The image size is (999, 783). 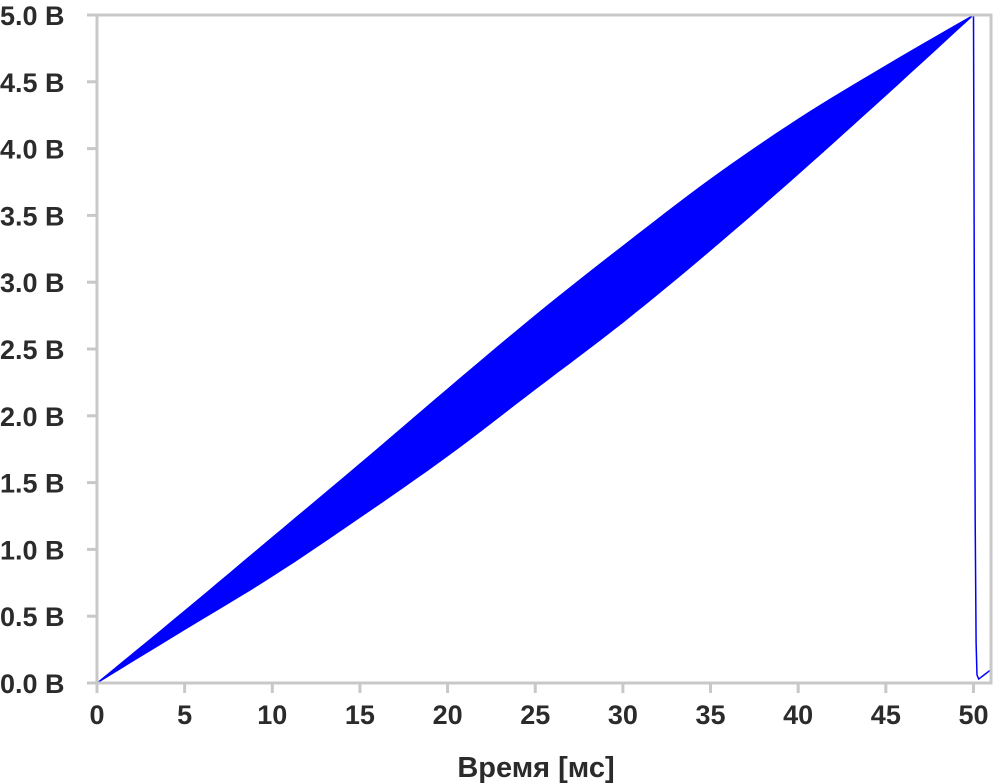 I want to click on x-tick-label: 20, so click(x=448, y=715).